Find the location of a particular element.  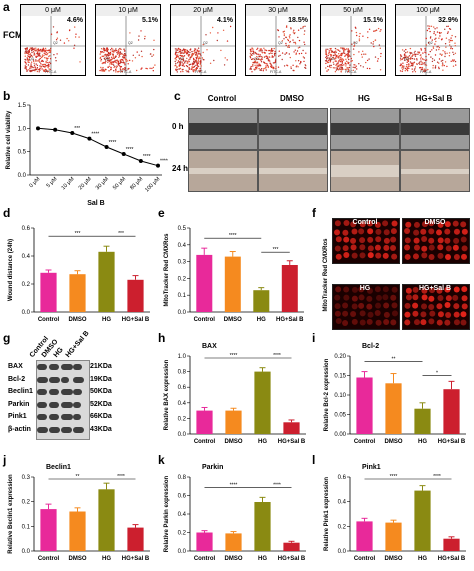

fluorescence-cells is located at coordinates (366, 306).